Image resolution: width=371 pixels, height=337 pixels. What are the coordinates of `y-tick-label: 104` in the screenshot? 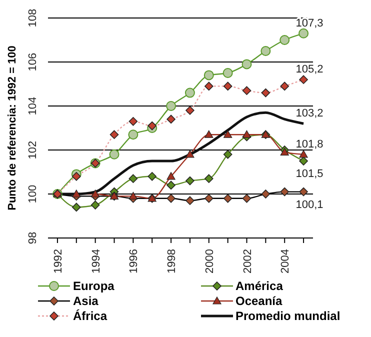 It's located at (33, 106).